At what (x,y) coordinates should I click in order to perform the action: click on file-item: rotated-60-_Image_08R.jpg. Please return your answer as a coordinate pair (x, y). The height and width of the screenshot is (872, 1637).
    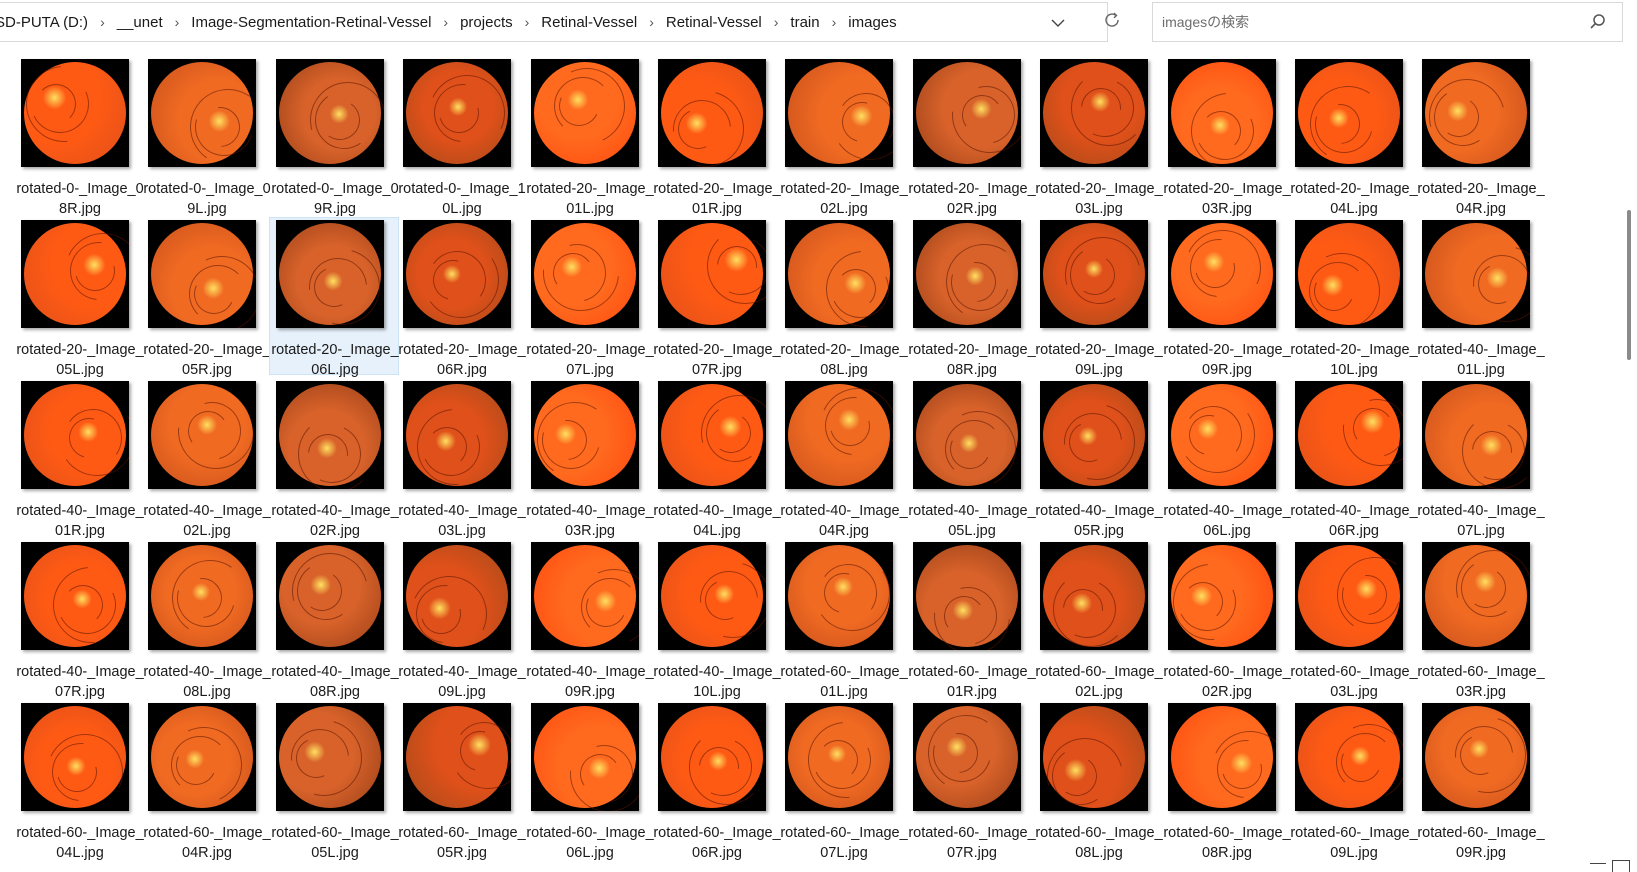
    Looking at the image, I should click on (1226, 780).